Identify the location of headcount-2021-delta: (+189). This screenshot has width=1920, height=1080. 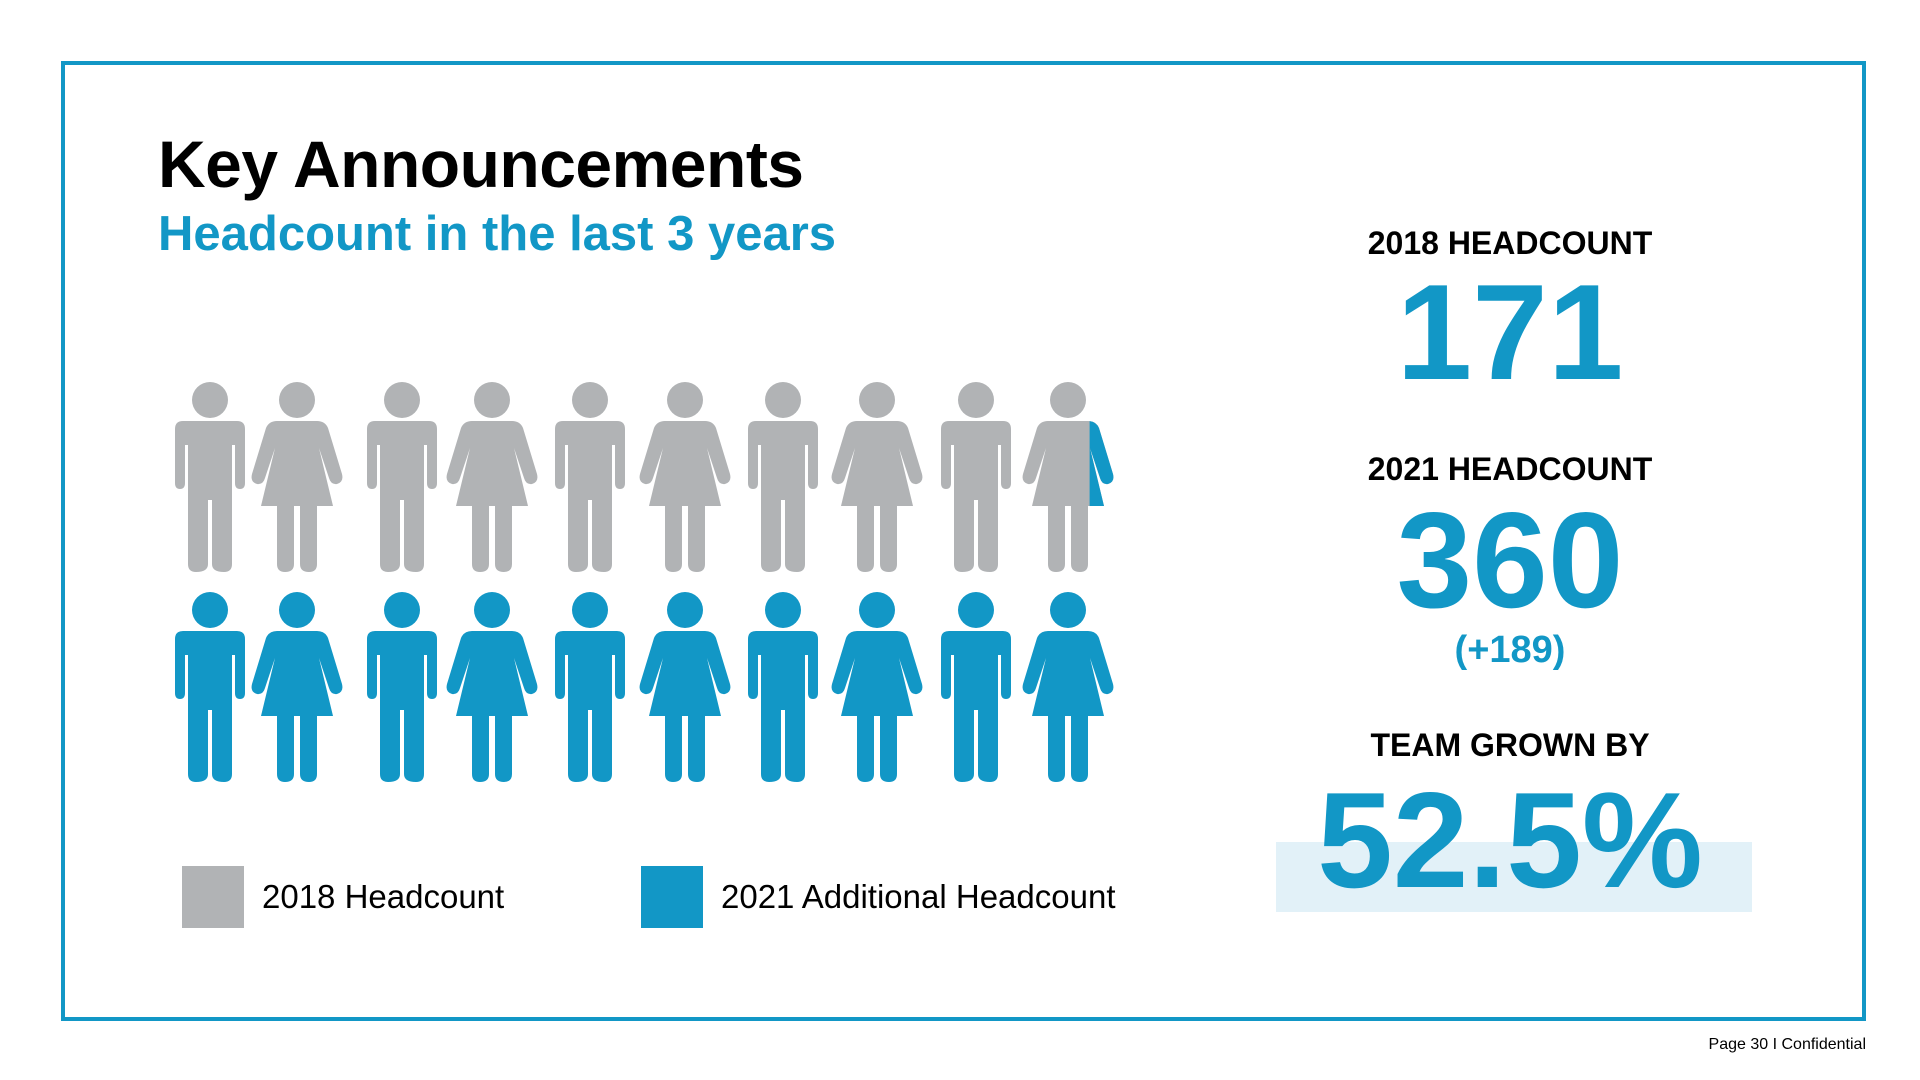
(1510, 650).